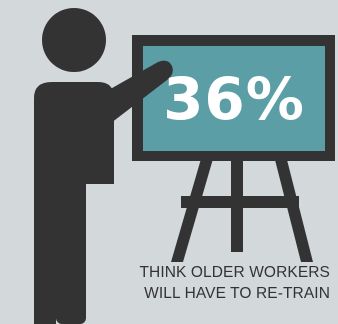 The height and width of the screenshot is (324, 338). I want to click on caption-line-2: WILL HAVE TO RE-TRAIN, so click(237, 293).